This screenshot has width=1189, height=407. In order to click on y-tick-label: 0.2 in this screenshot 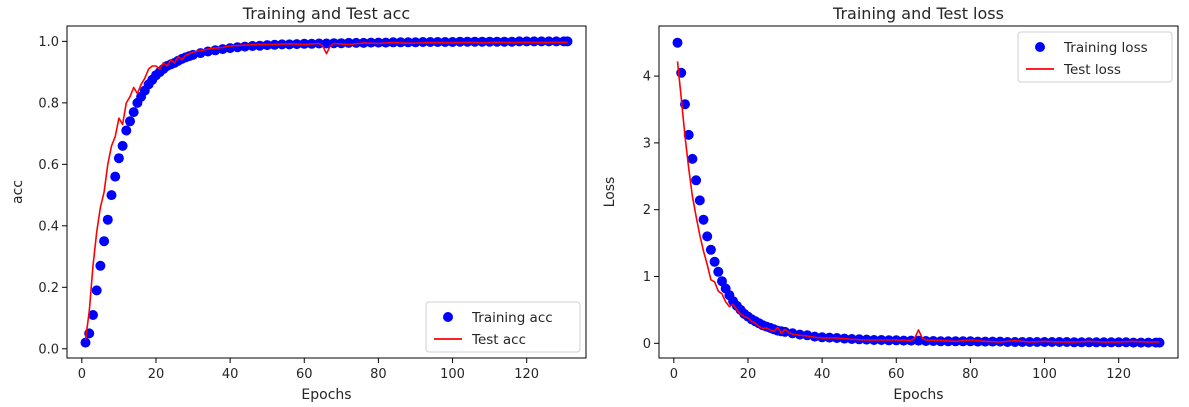, I will do `click(48, 288)`.